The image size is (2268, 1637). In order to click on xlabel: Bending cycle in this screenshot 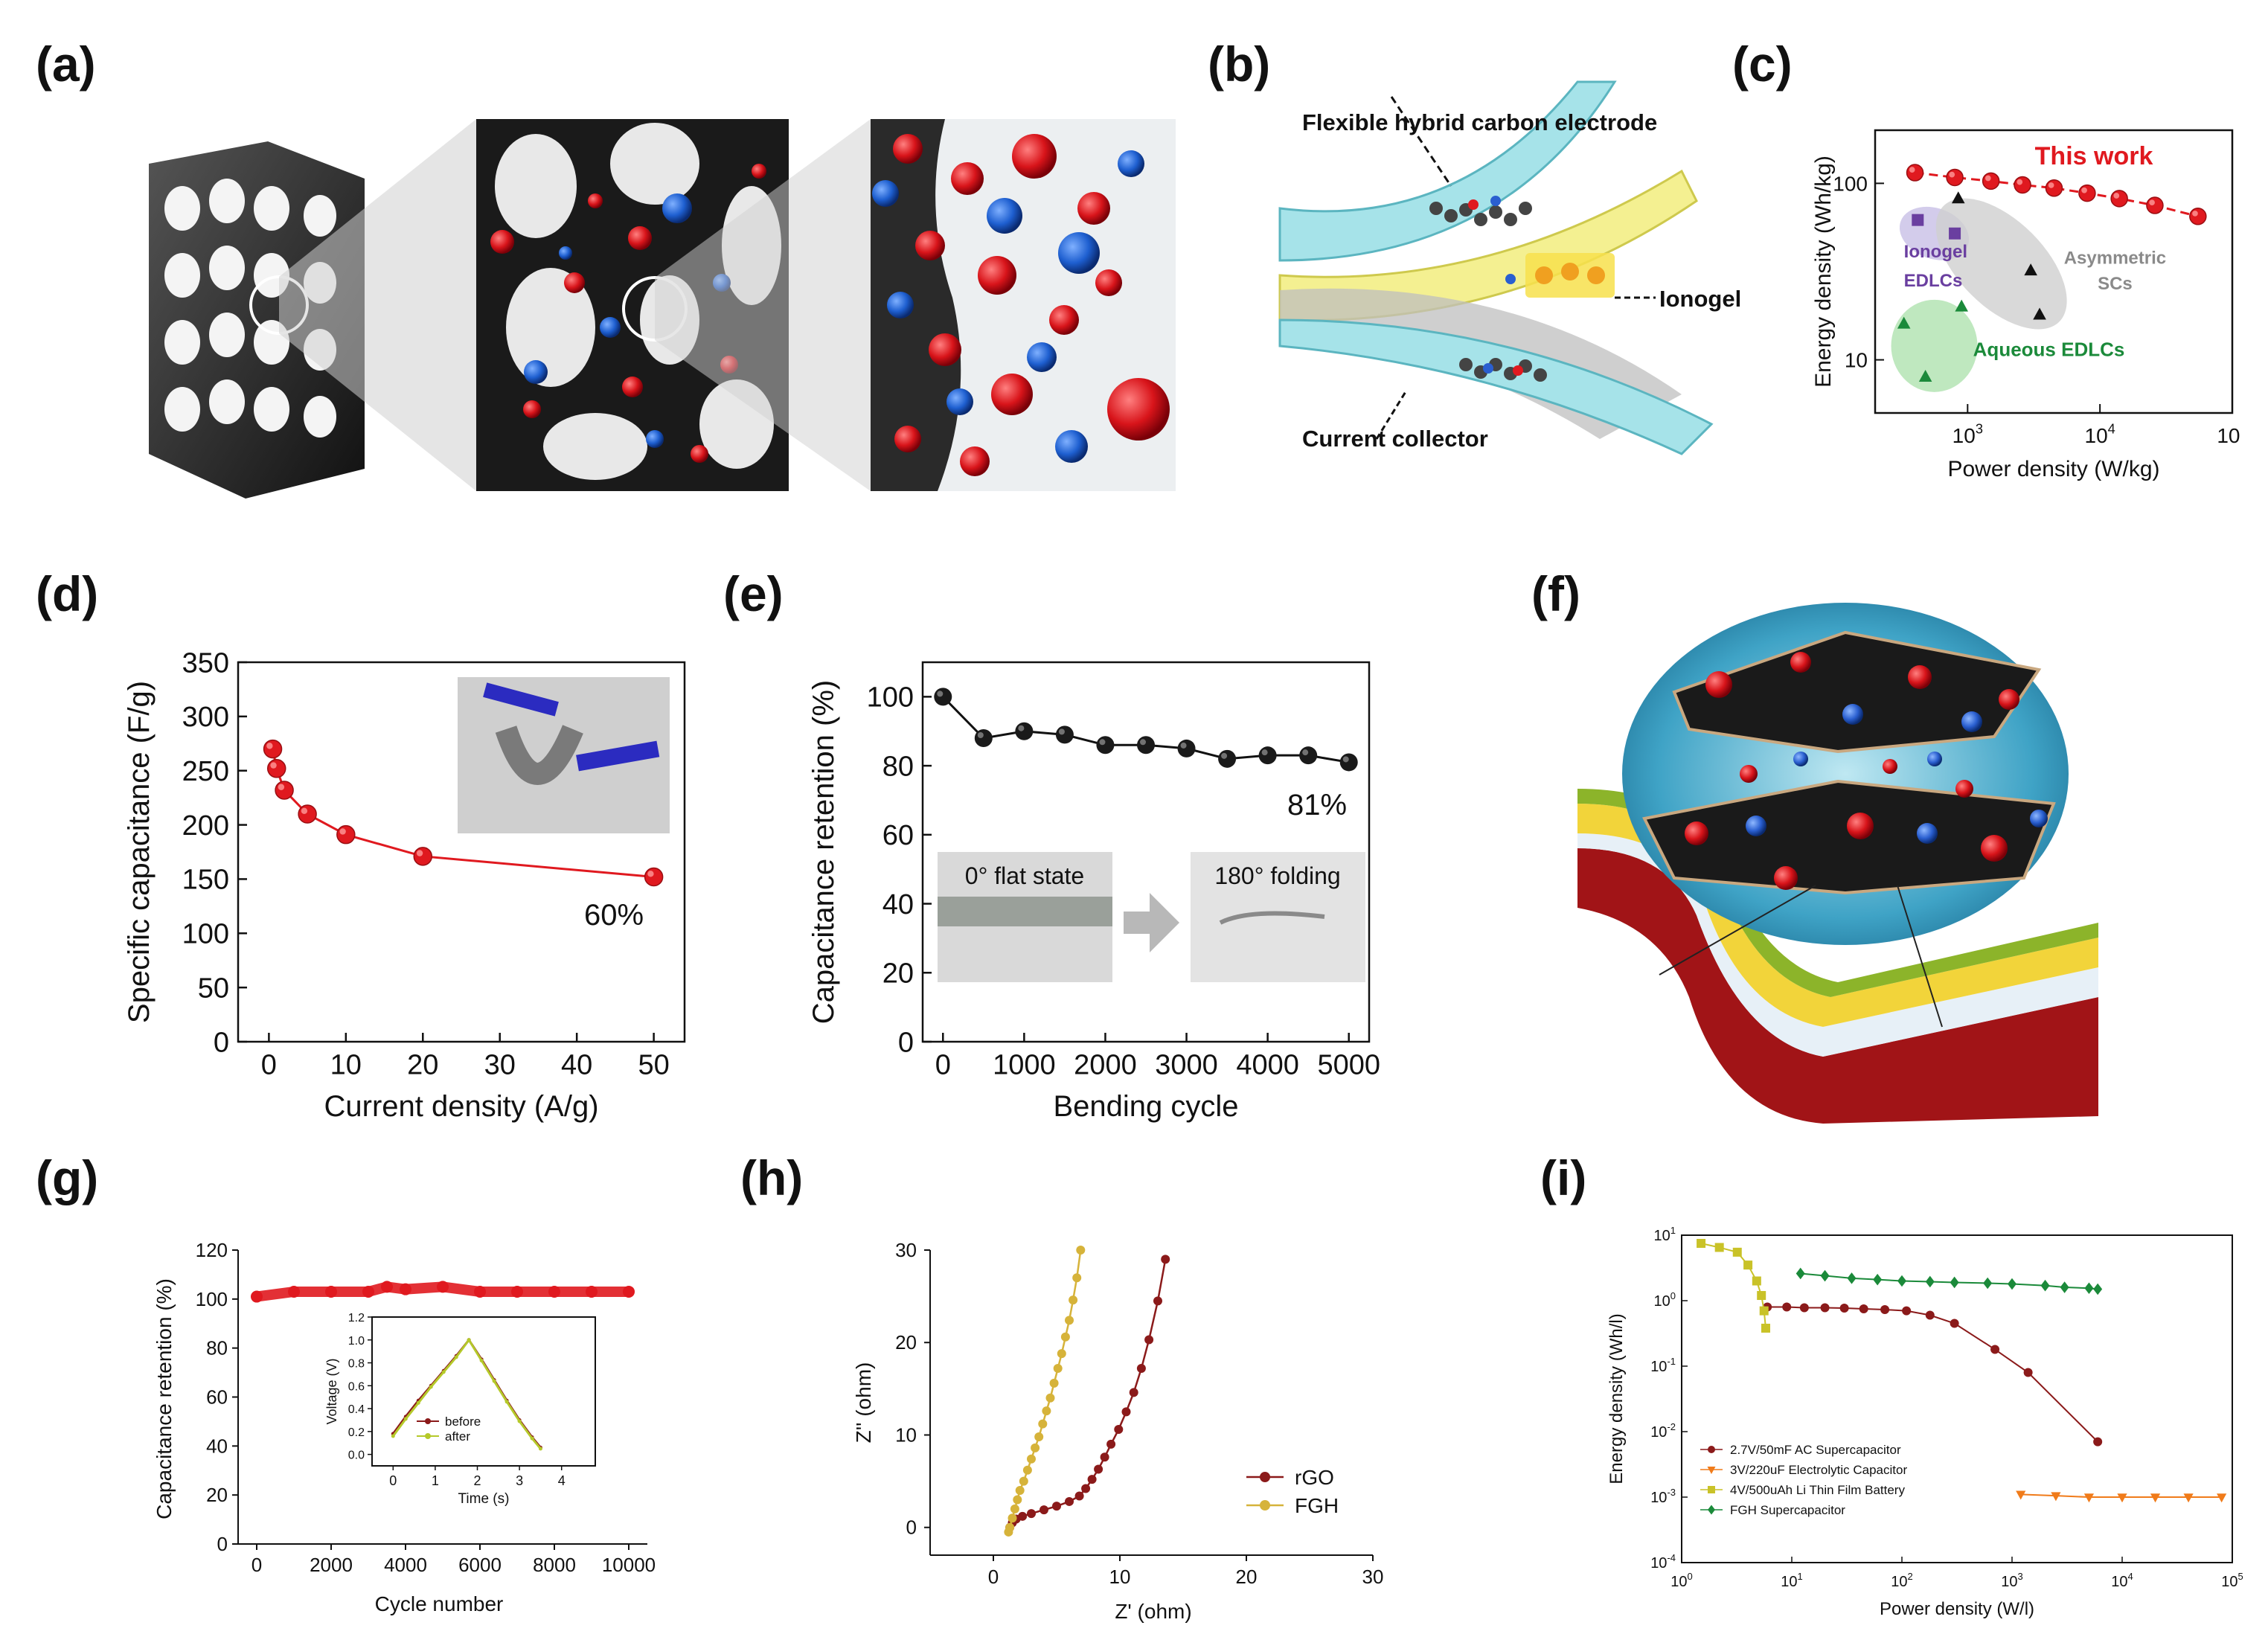, I will do `click(1145, 1106)`.